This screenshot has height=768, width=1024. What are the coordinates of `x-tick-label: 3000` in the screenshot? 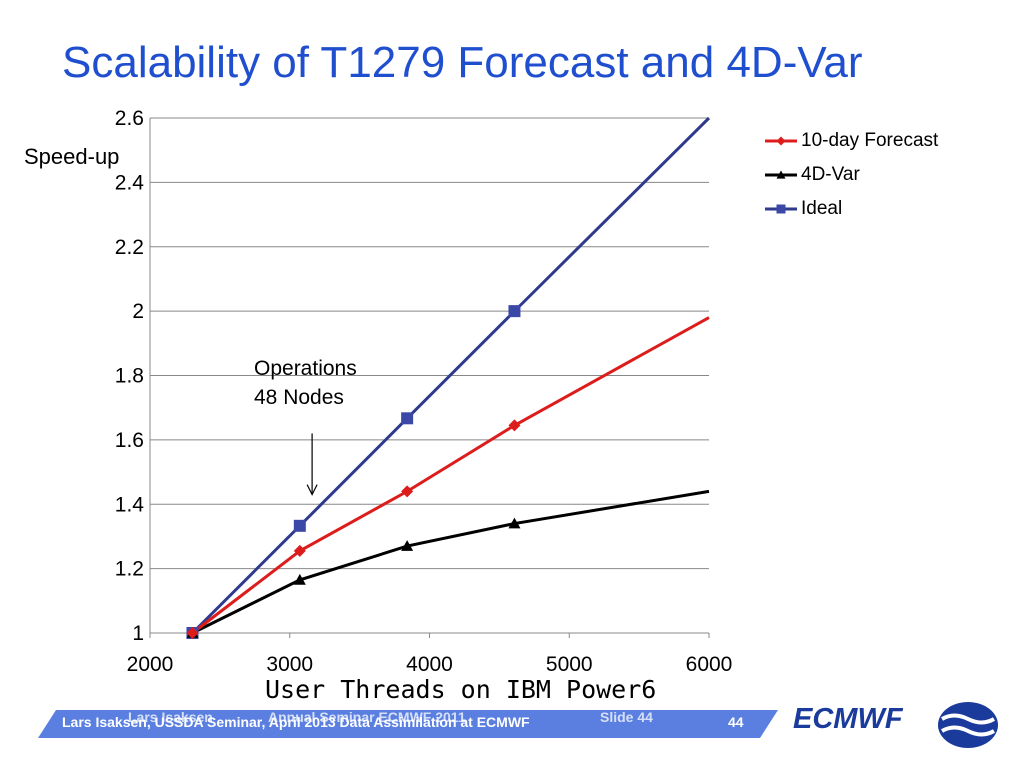 It's located at (289, 664).